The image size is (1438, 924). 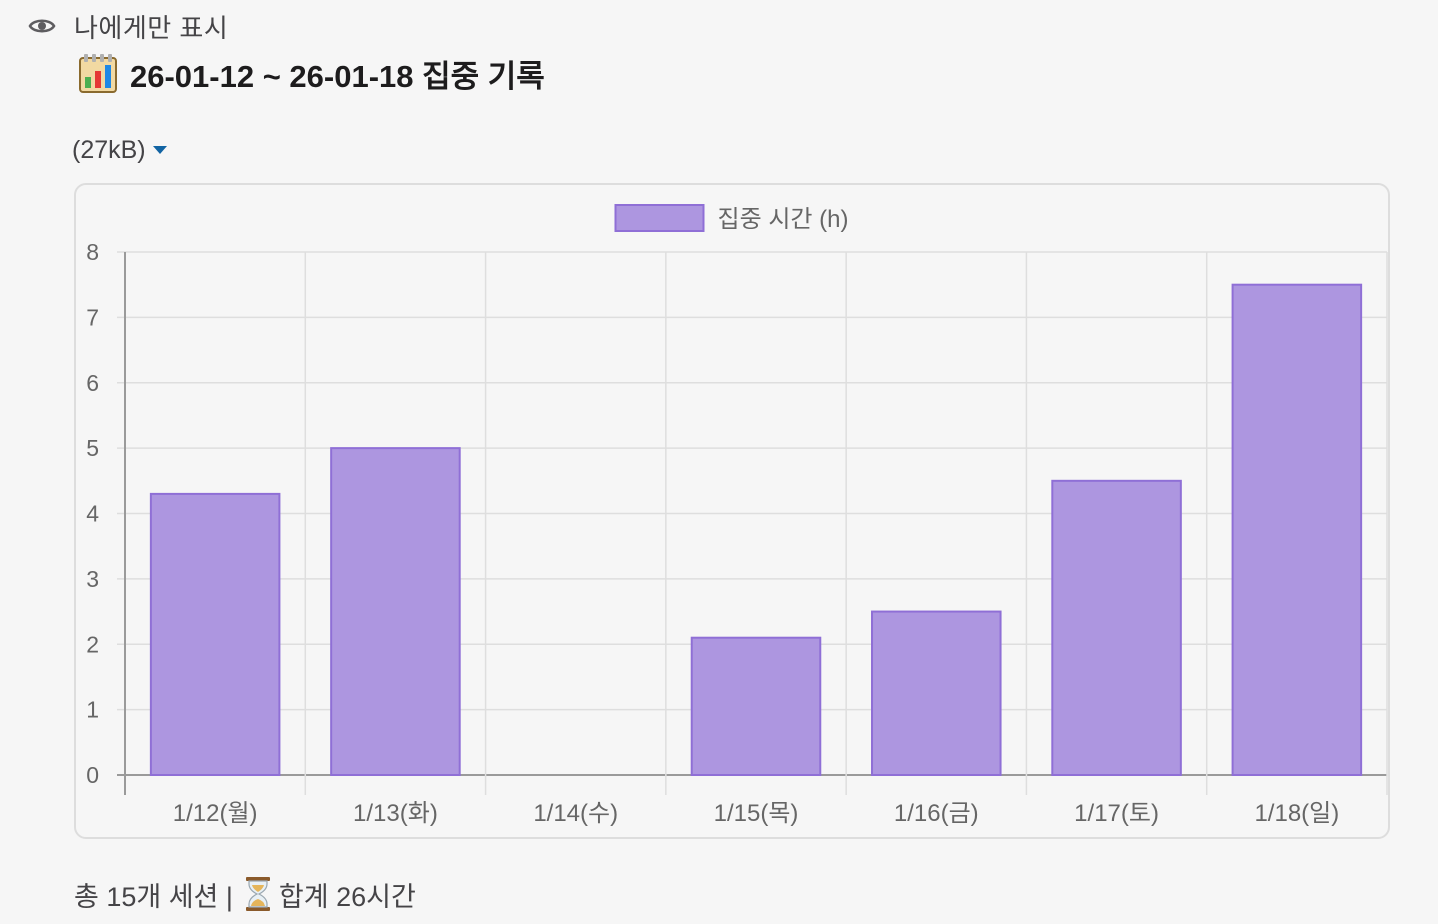 I want to click on summary-line: 총 15개 세션 | 합계 26시간, so click(x=245, y=894).